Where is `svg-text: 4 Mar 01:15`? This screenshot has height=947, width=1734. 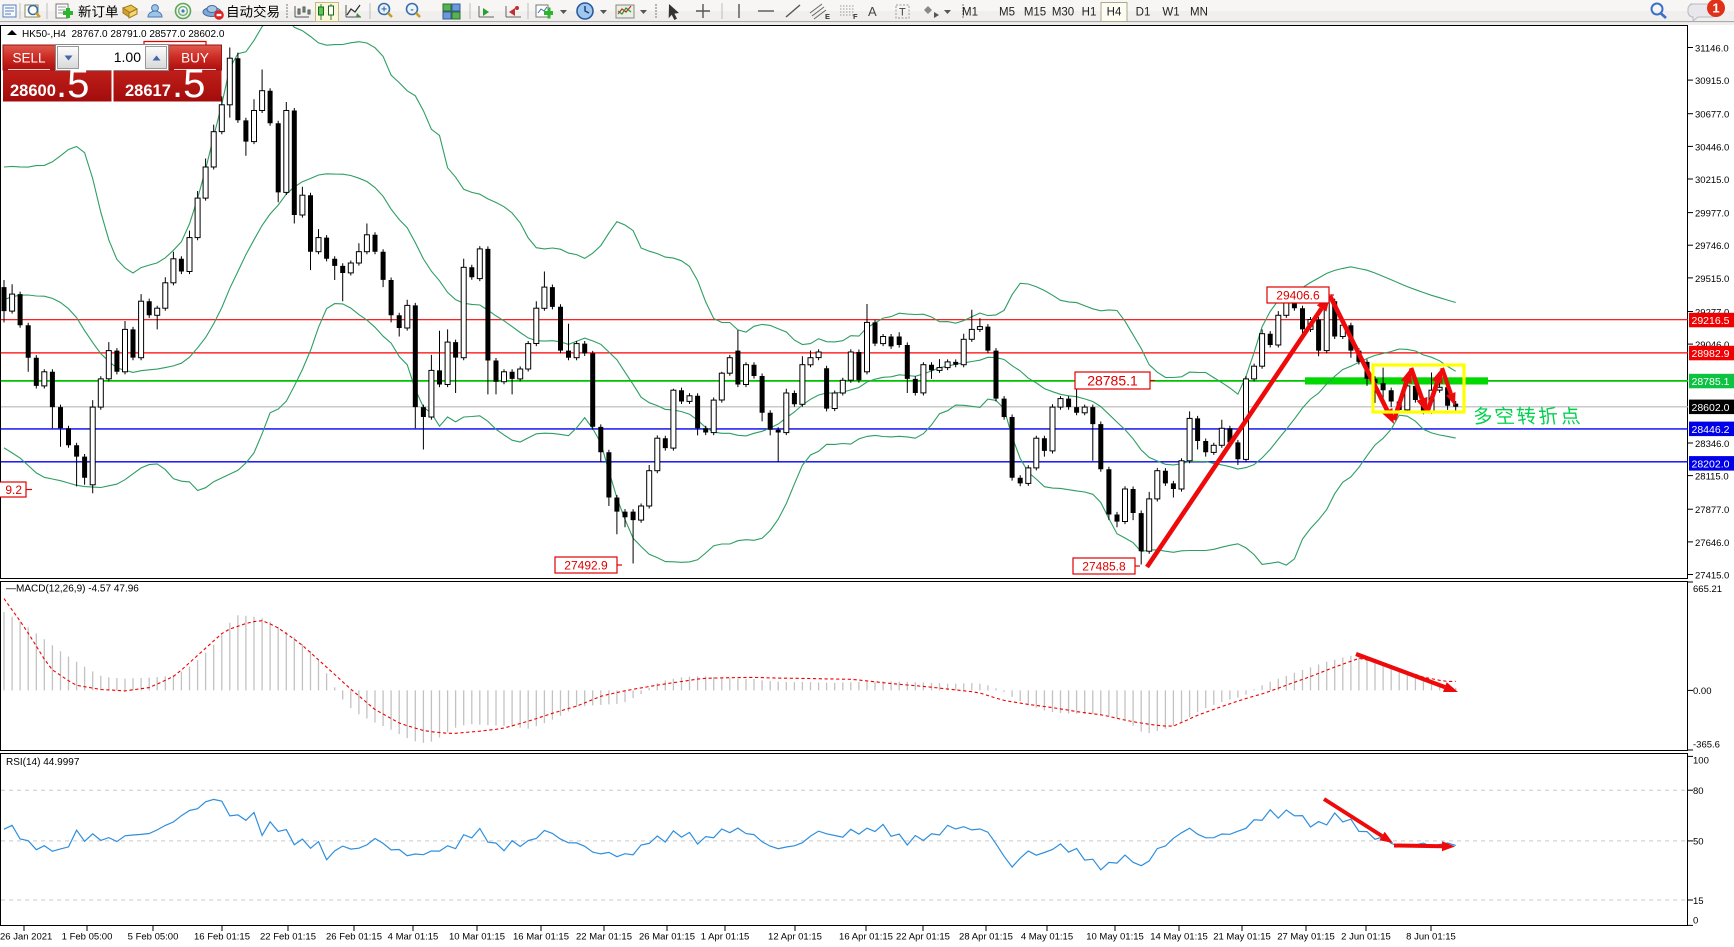
svg-text: 4 Mar 01:15 is located at coordinates (413, 937).